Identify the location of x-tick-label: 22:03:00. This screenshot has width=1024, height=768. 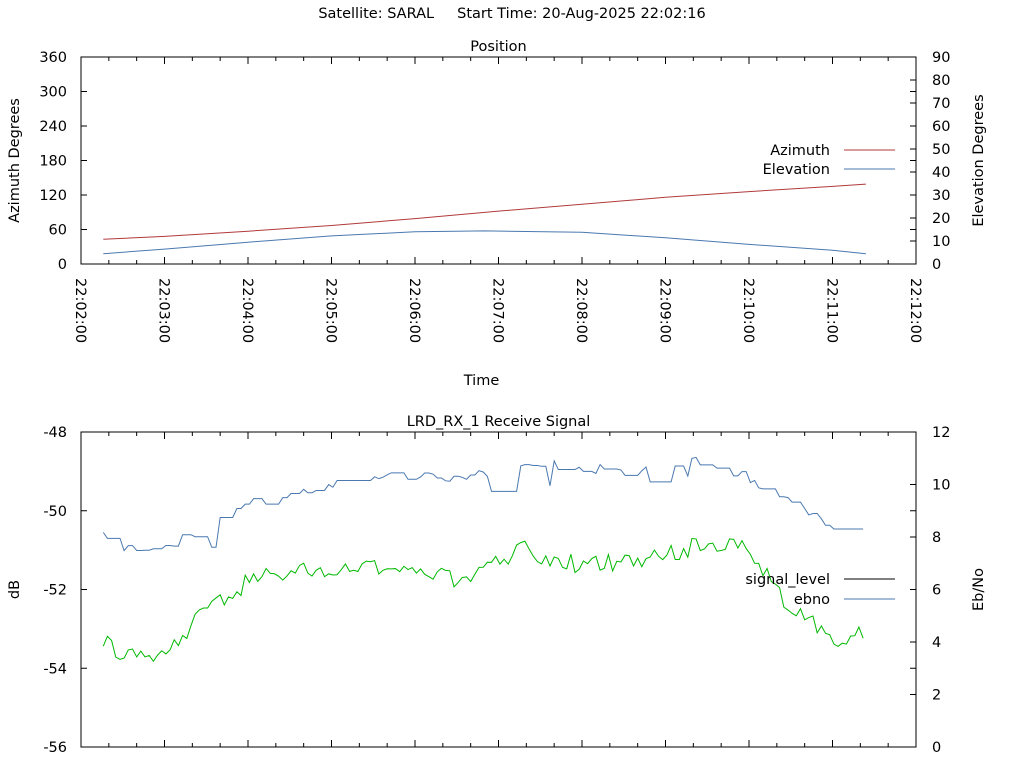
(164, 310).